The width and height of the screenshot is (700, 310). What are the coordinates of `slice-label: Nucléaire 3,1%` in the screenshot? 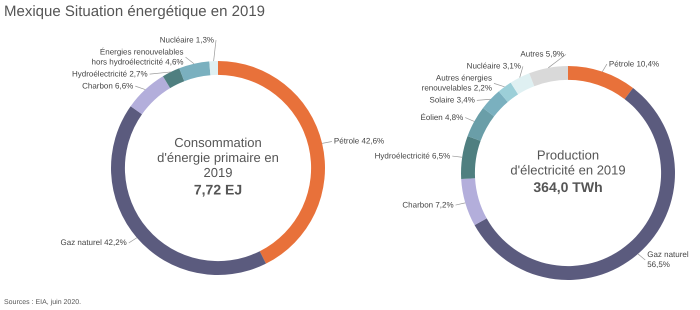 It's located at (493, 66).